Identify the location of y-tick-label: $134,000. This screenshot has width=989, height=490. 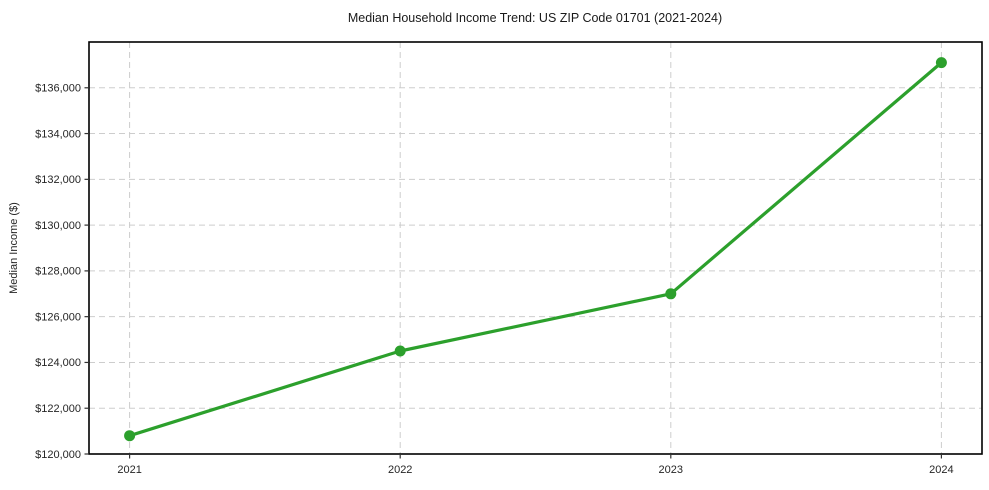
(58, 134).